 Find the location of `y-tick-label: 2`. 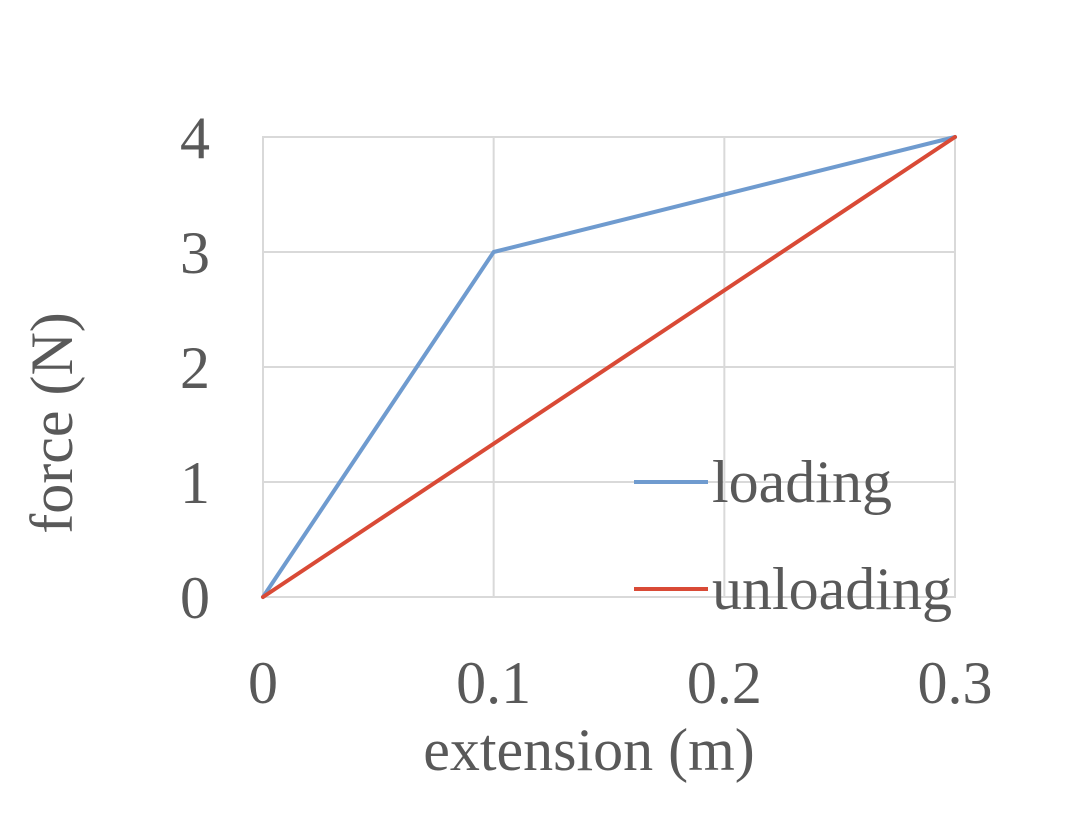

y-tick-label: 2 is located at coordinates (195, 368).